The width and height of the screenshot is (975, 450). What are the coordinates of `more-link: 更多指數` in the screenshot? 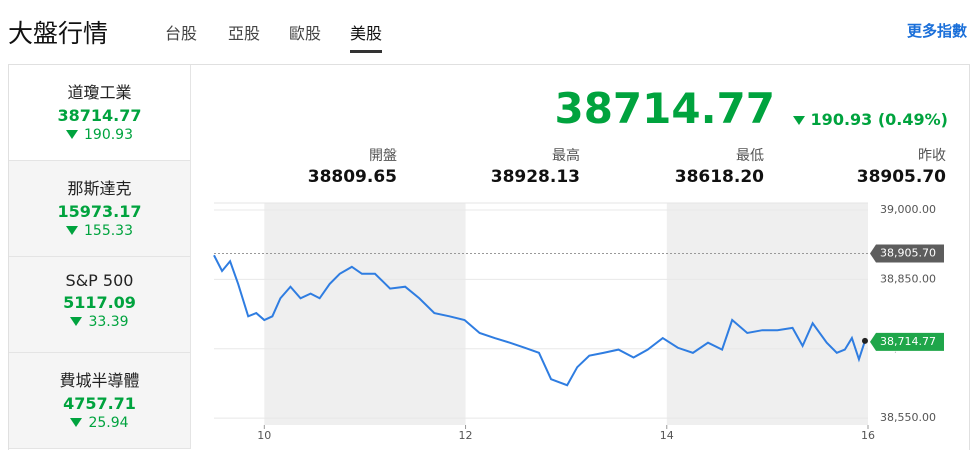 It's located at (936, 31).